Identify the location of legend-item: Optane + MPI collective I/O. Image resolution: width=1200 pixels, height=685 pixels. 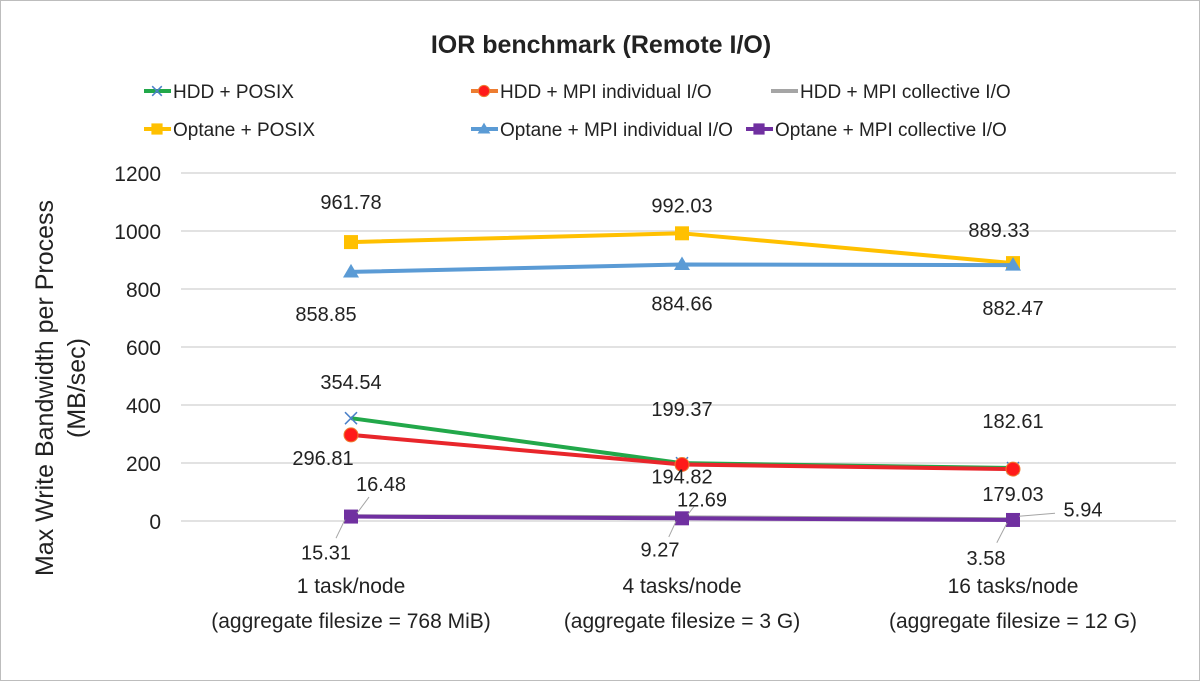
(876, 130).